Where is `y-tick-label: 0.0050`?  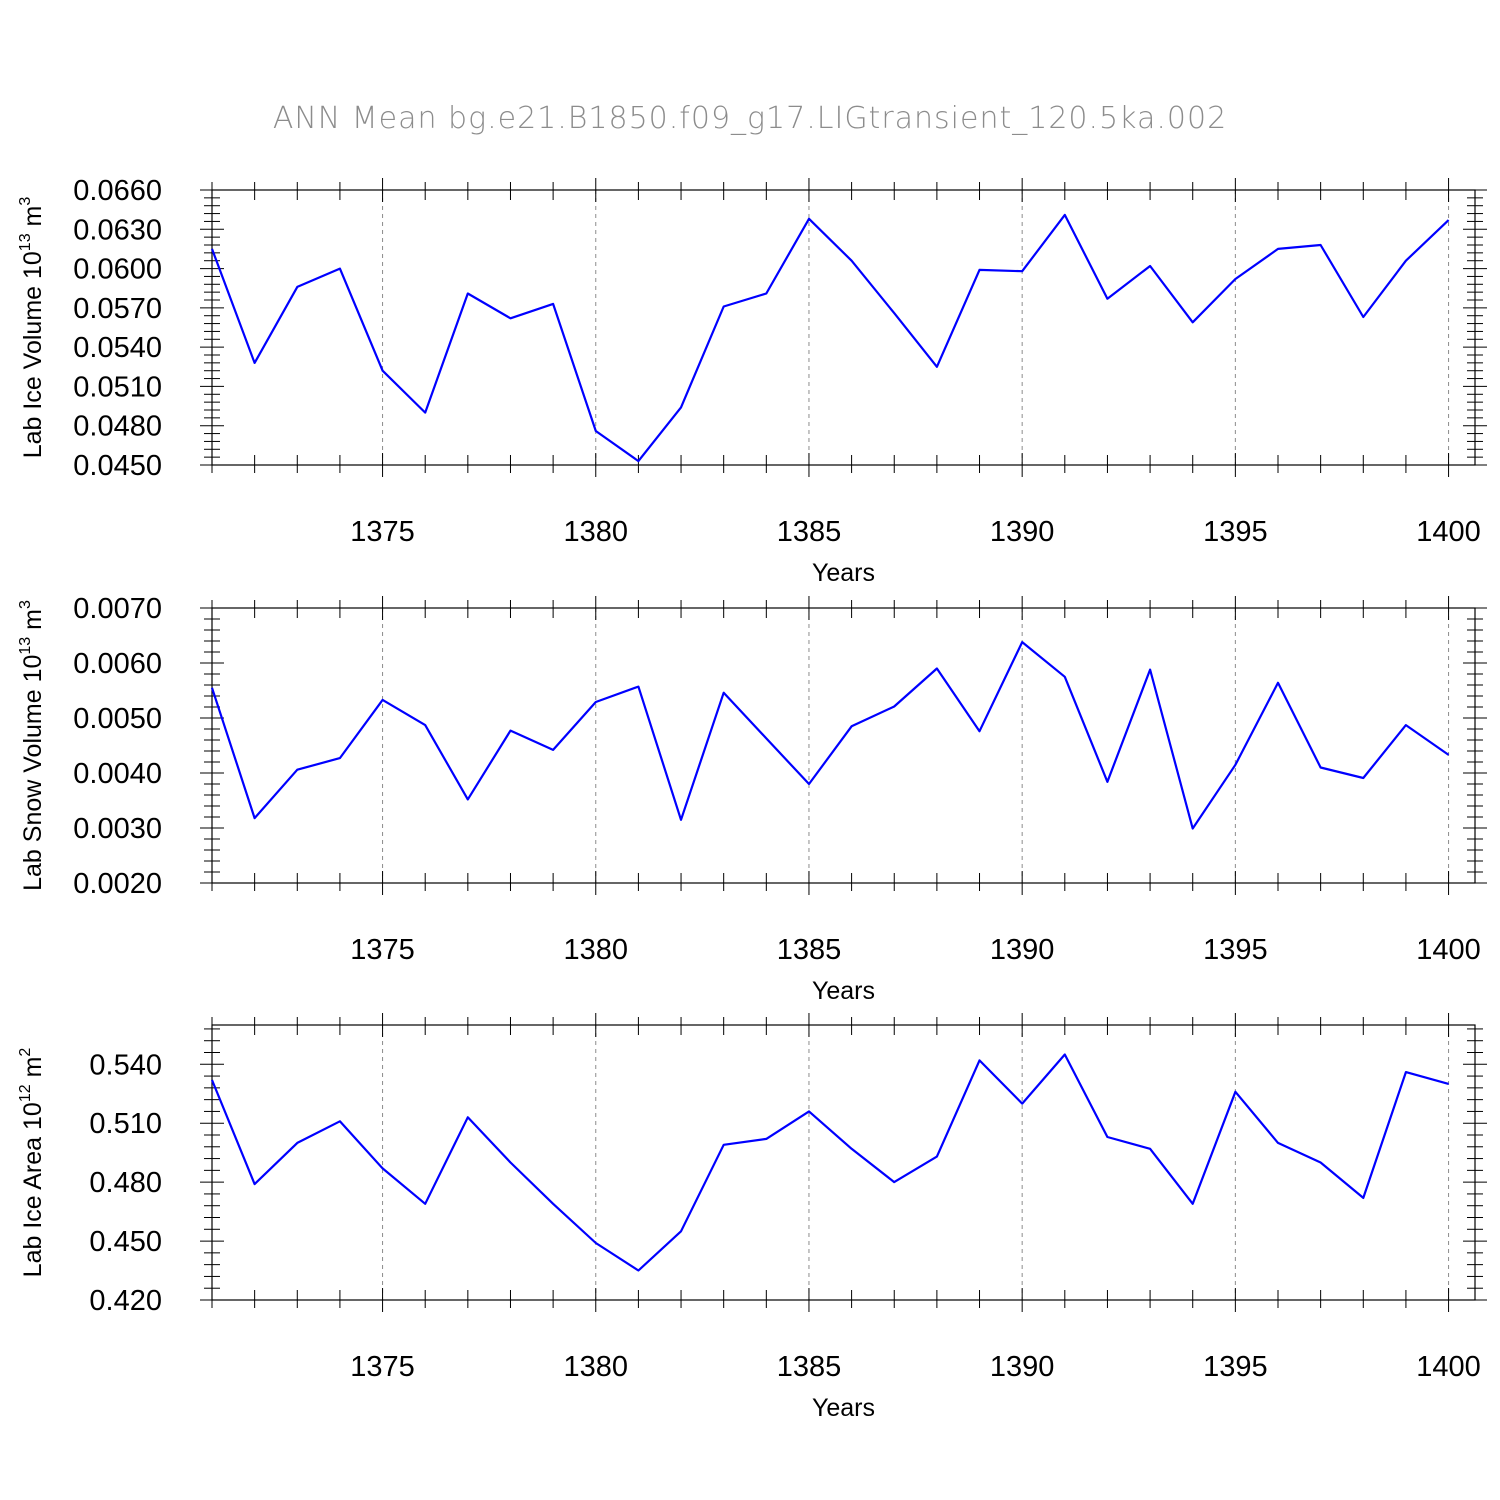
y-tick-label: 0.0050 is located at coordinates (117, 719).